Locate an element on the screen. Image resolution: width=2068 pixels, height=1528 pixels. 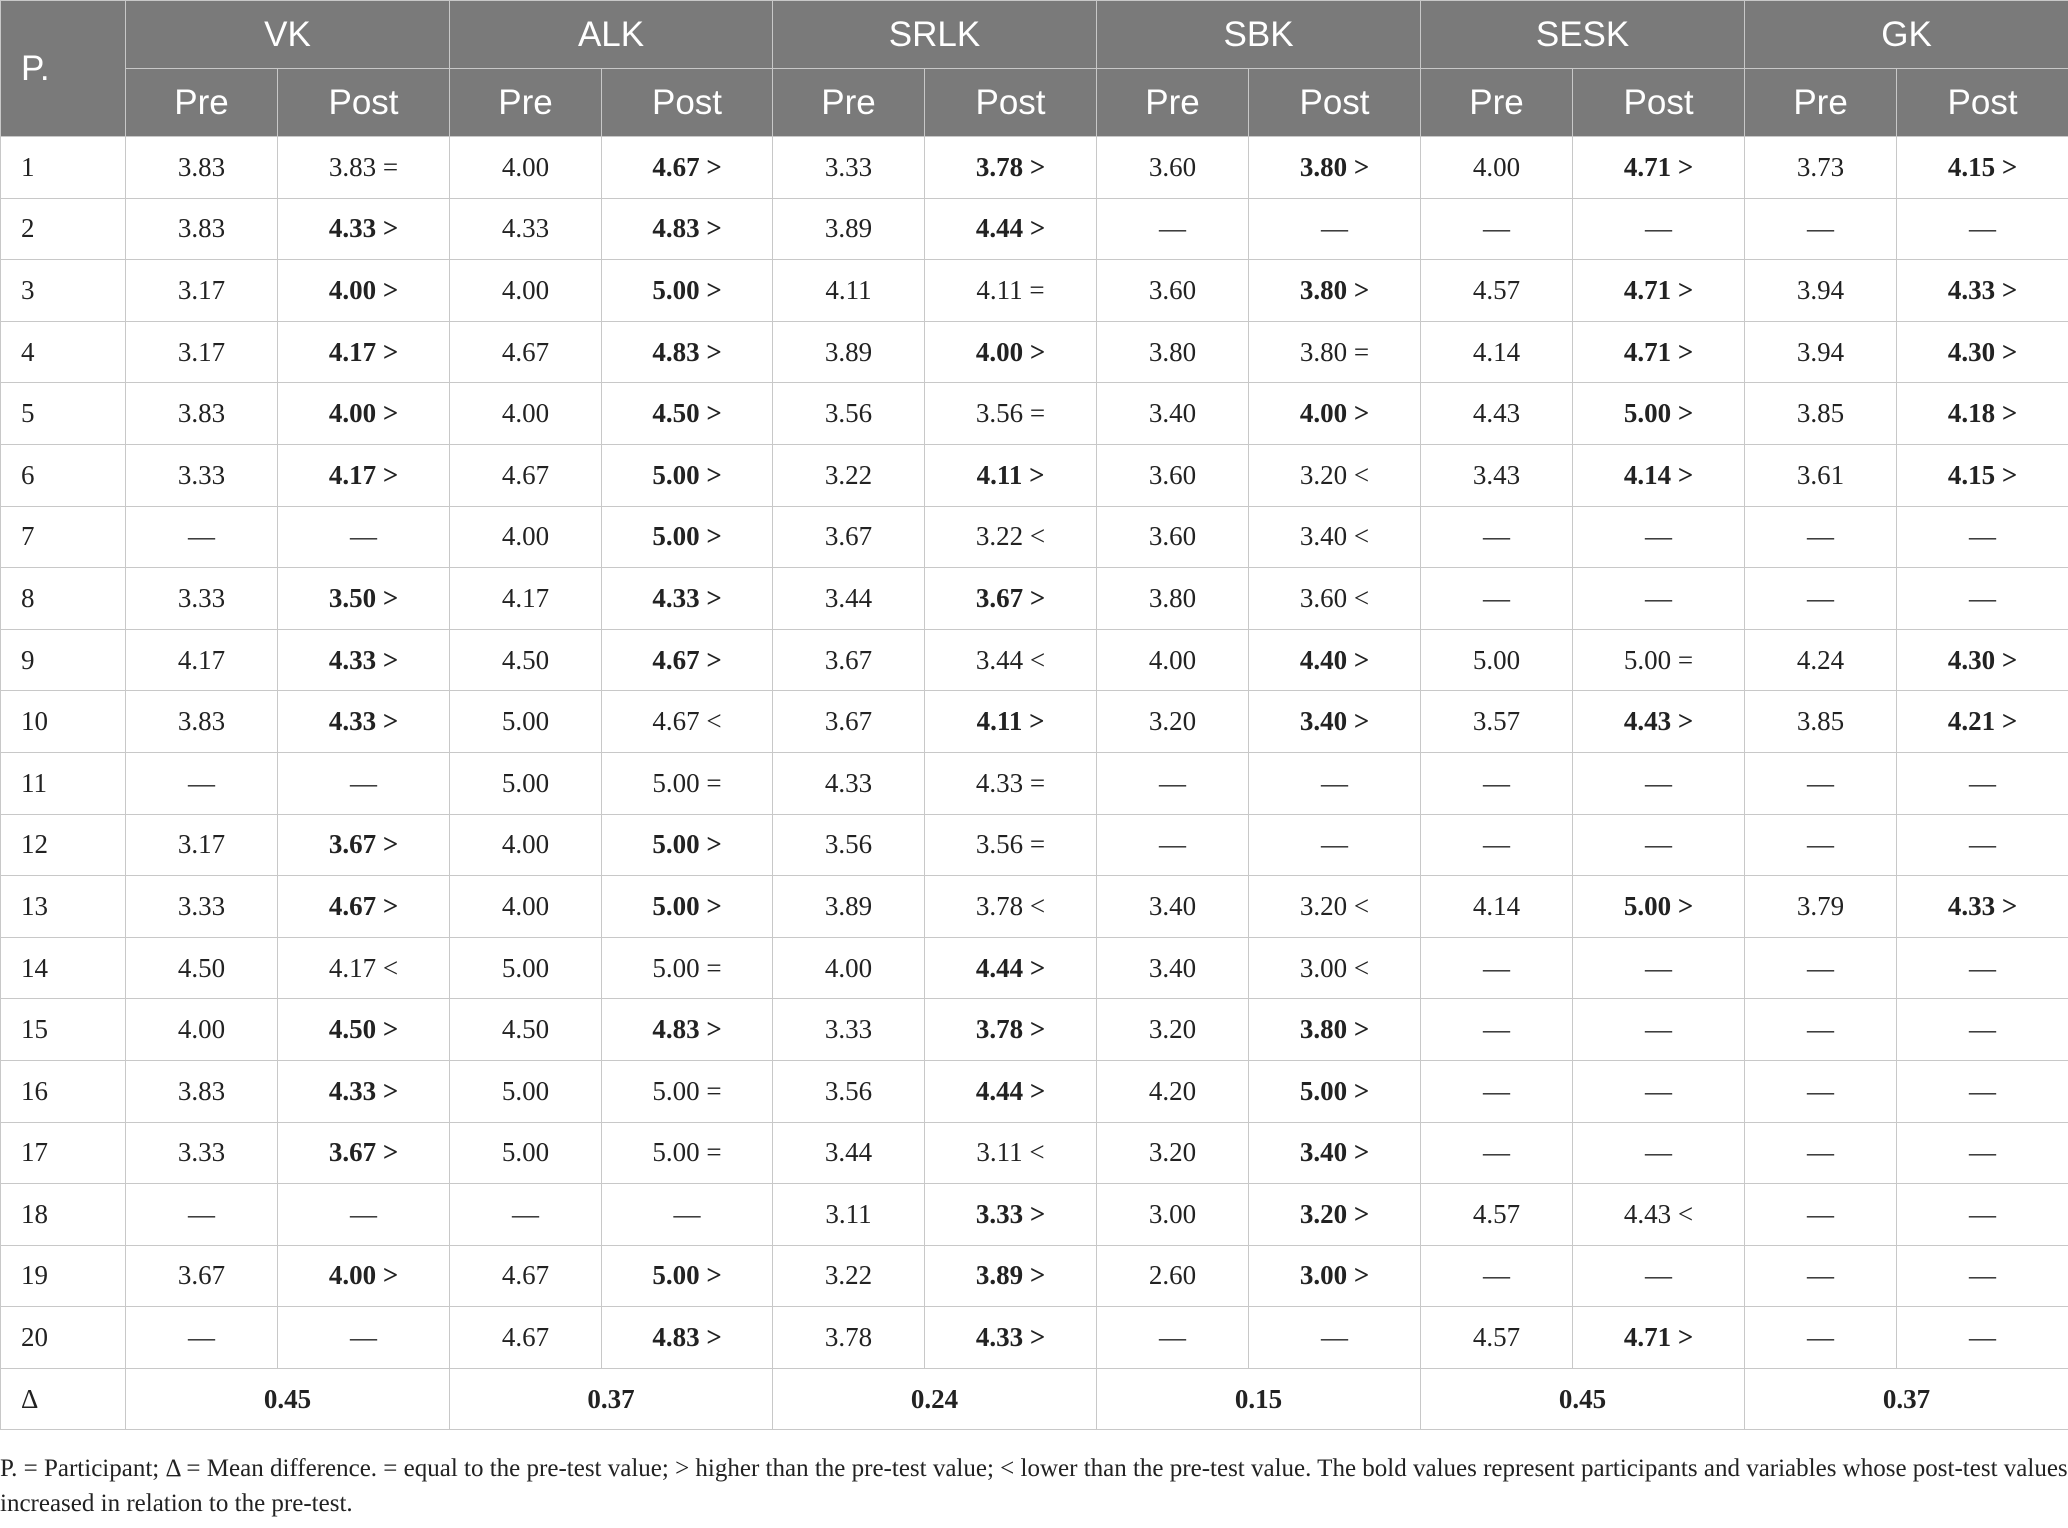
table-row: 12 3.17 3.67 >4.00 5.00 >3.56 3.56 = — — — — — — is located at coordinates (1034, 845).